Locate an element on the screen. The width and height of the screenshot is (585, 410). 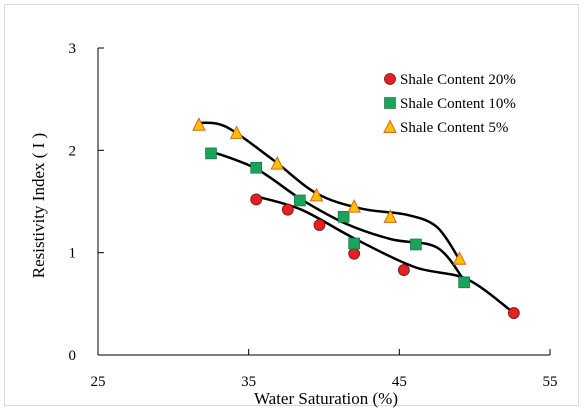
x-axis-title: Water Saturation (%) is located at coordinates (326, 398).